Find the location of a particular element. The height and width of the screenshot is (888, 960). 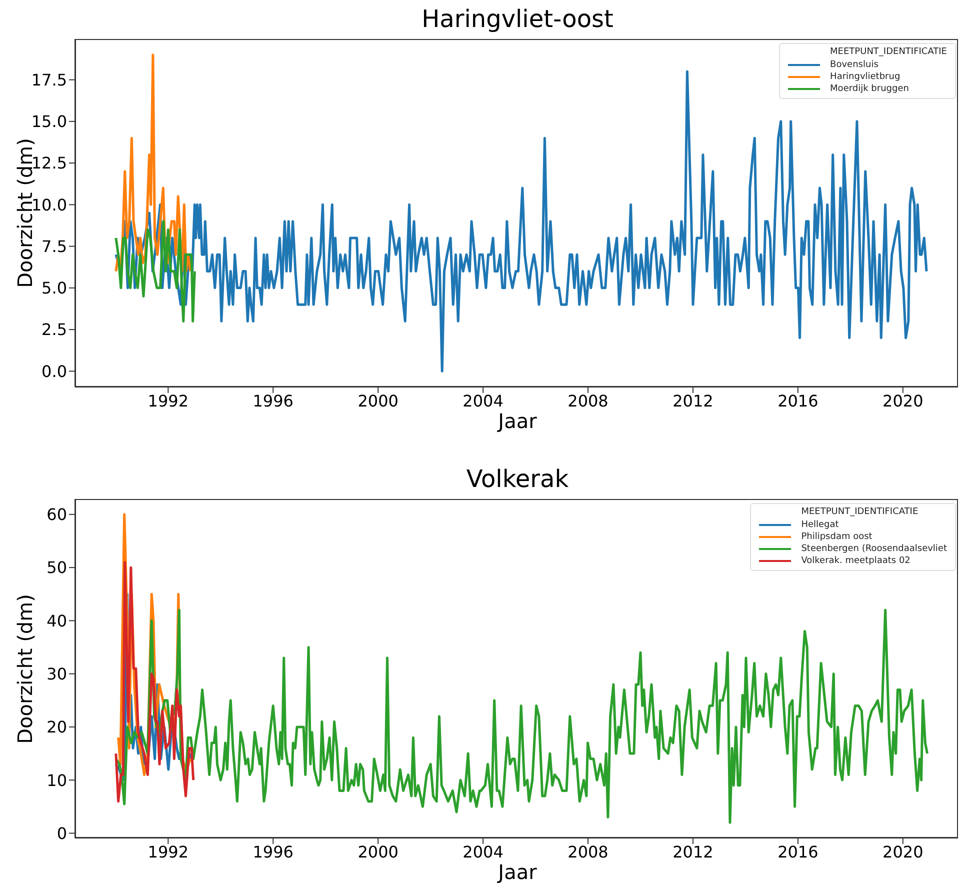

legend-label: Hellegat is located at coordinates (820, 525).